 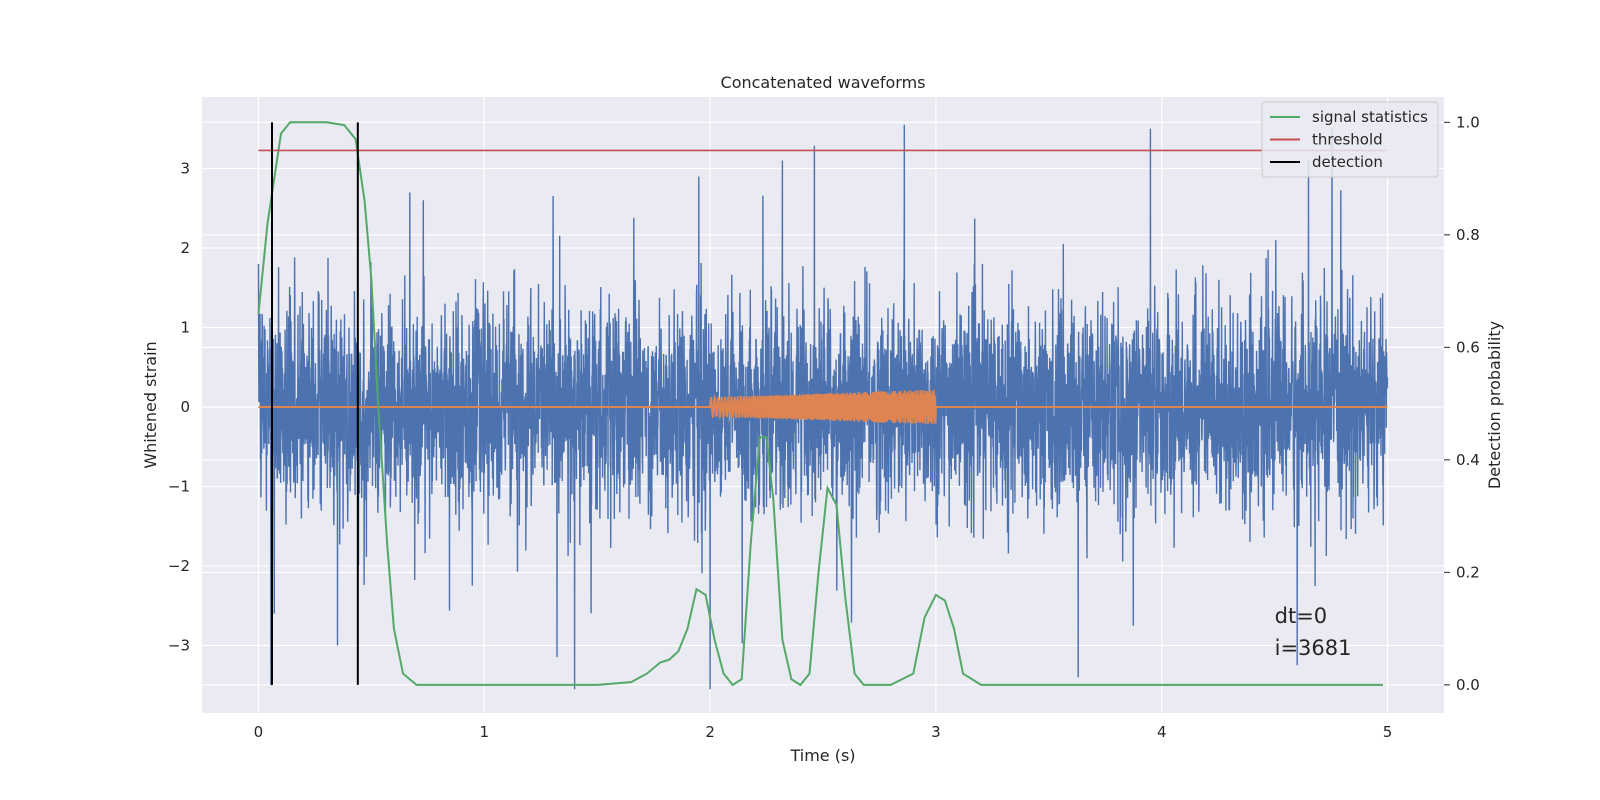 What do you see at coordinates (1347, 162) in the screenshot?
I see `legend-label: detection` at bounding box center [1347, 162].